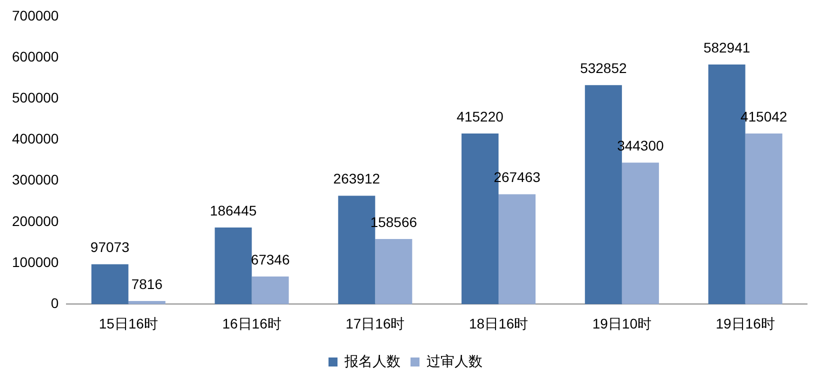 The image size is (819, 379). What do you see at coordinates (454, 360) in the screenshot?
I see `legend-label: 过审人数` at bounding box center [454, 360].